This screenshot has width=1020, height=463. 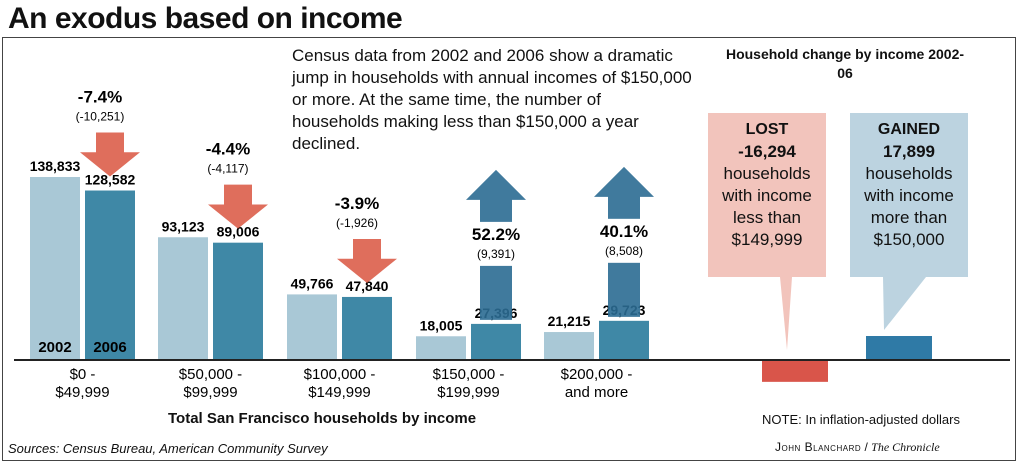 What do you see at coordinates (496, 254) in the screenshot?
I see `change-absolute: (9,391)` at bounding box center [496, 254].